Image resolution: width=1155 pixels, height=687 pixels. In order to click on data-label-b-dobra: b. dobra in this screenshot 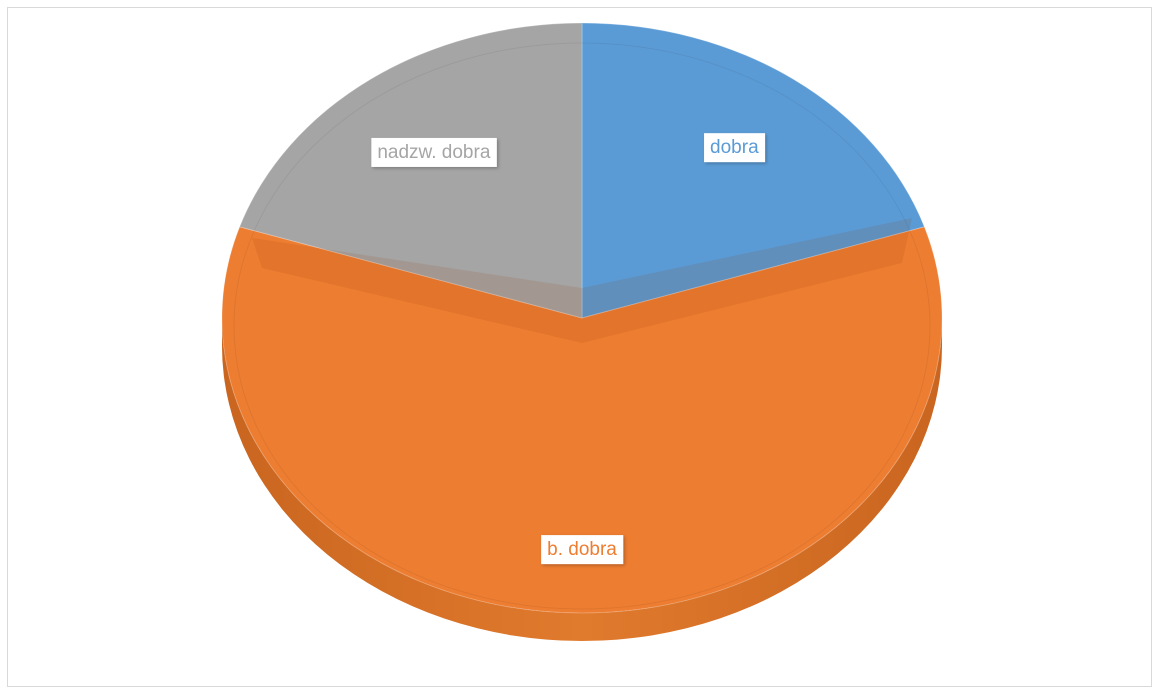, I will do `click(582, 550)`.